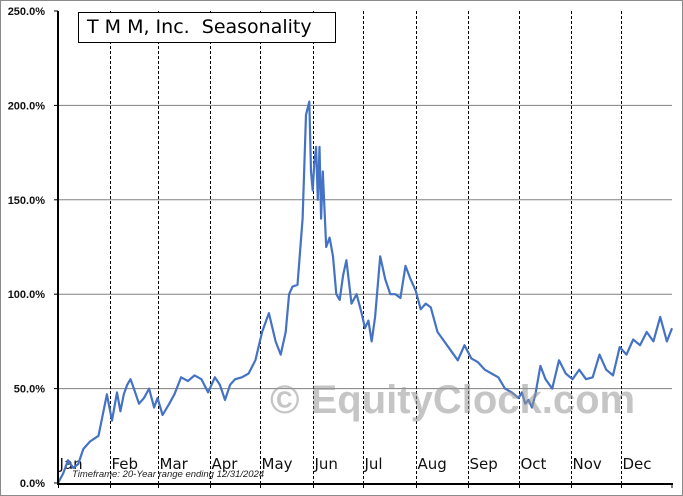  Describe the element at coordinates (27, 12) in the screenshot. I see `y-tick-label: 250.0%` at that location.